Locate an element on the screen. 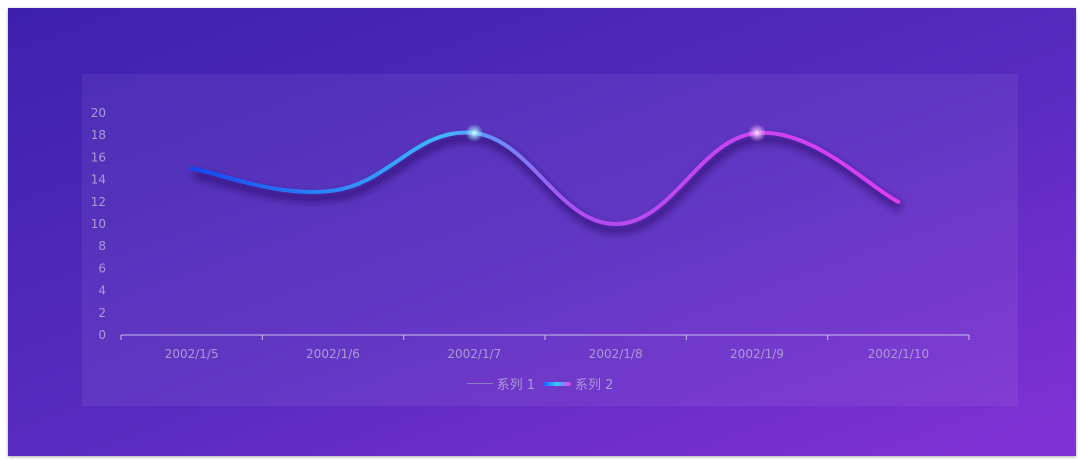 The image size is (1080, 460). y-tick-label: 12 is located at coordinates (98, 202).